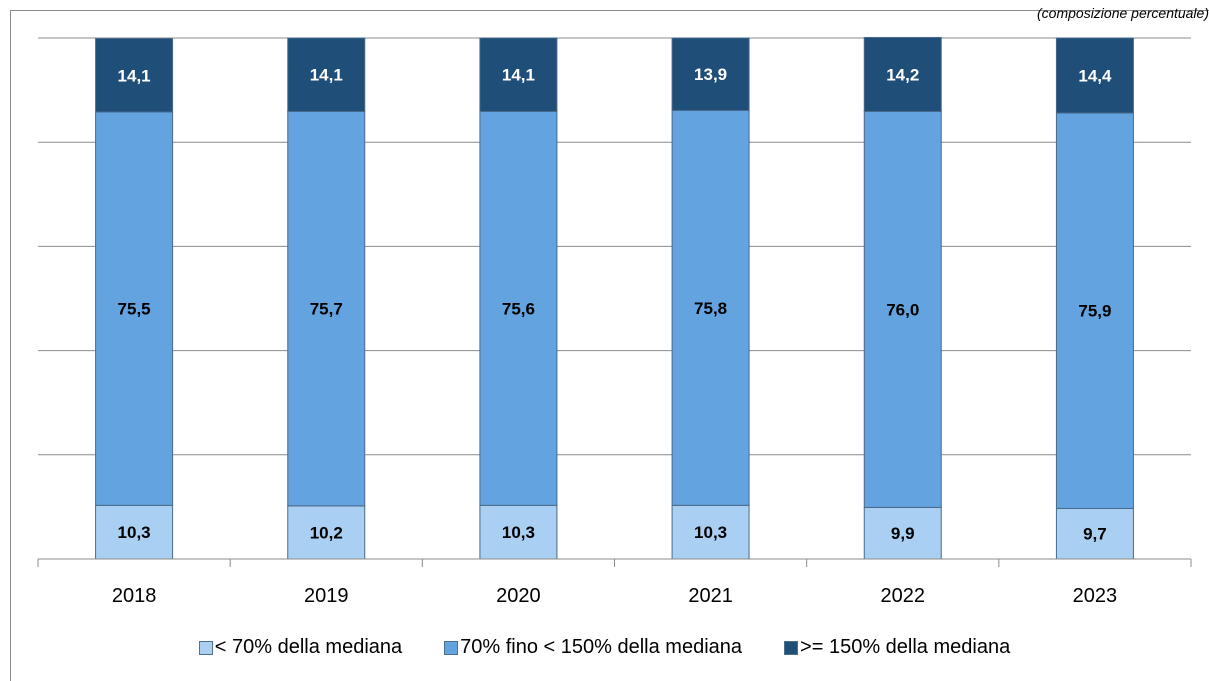 Image resolution: width=1209 pixels, height=681 pixels. What do you see at coordinates (1095, 596) in the screenshot?
I see `x-tick-label-2023: 2023` at bounding box center [1095, 596].